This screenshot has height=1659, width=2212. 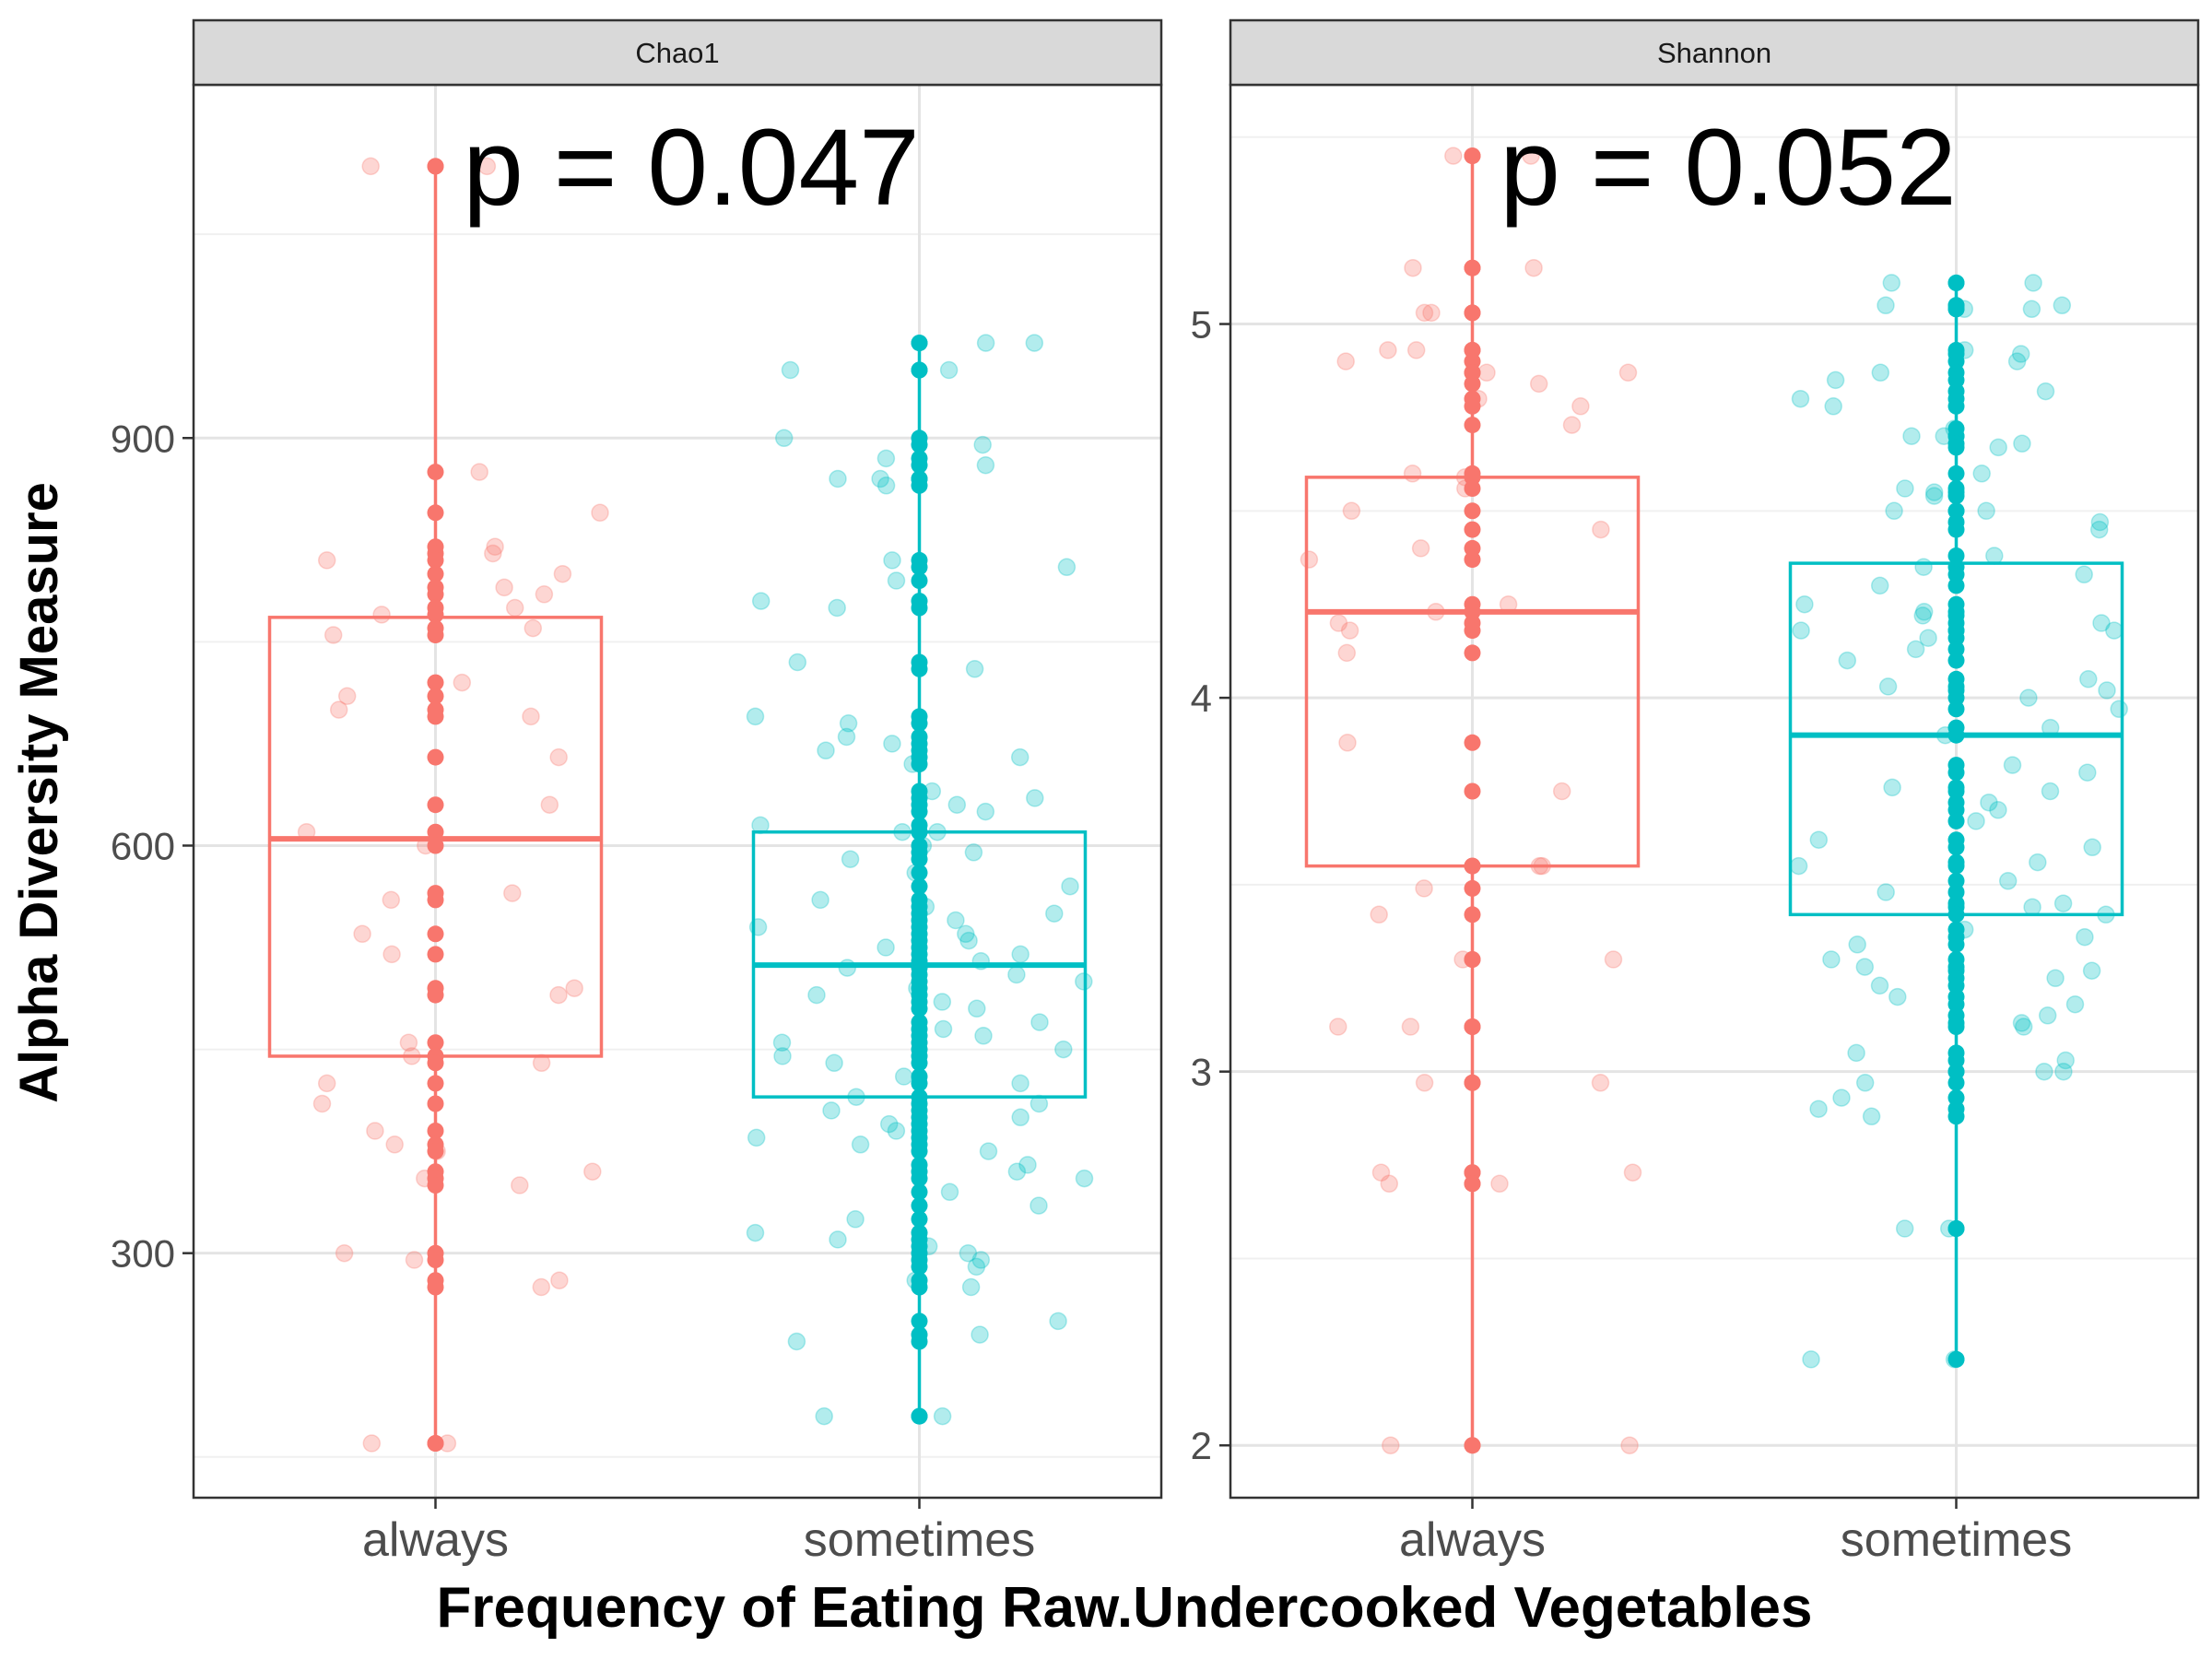 I want to click on strip-header, so click(x=677, y=52).